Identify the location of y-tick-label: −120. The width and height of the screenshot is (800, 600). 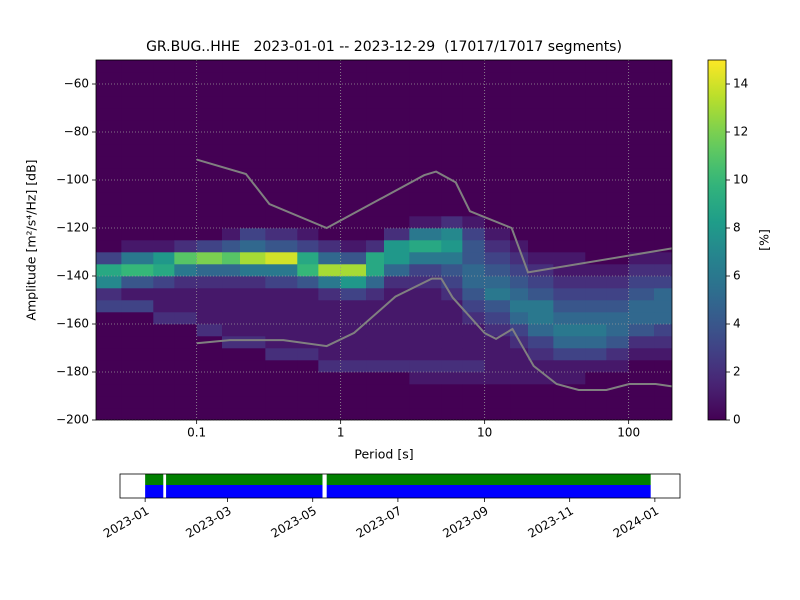
(72, 228).